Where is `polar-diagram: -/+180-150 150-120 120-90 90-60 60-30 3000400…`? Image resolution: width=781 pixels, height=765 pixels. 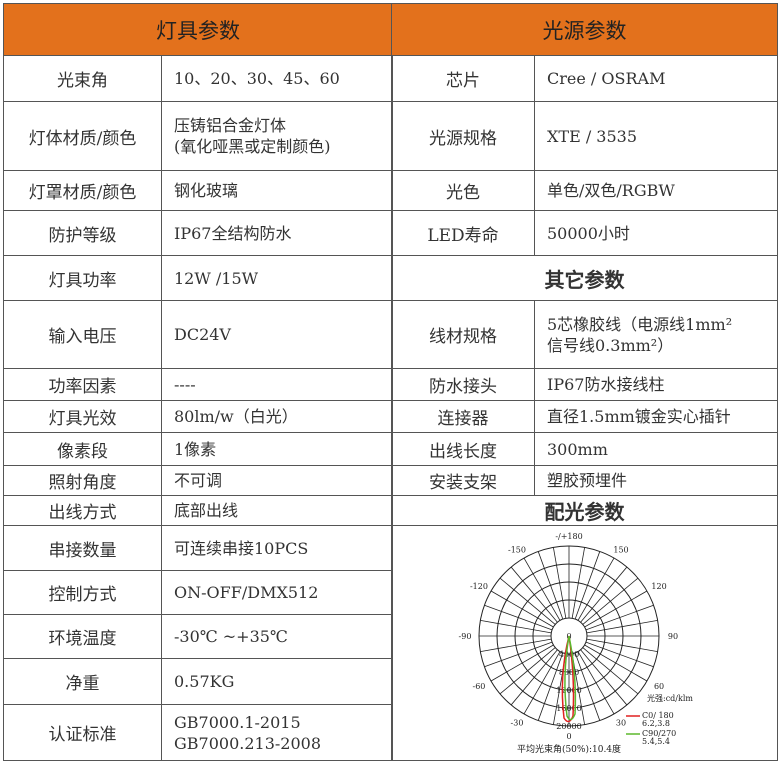 polar-diagram: -/+180-150 150-120 120-90 90-60 60-30 3000400… is located at coordinates (576, 643).